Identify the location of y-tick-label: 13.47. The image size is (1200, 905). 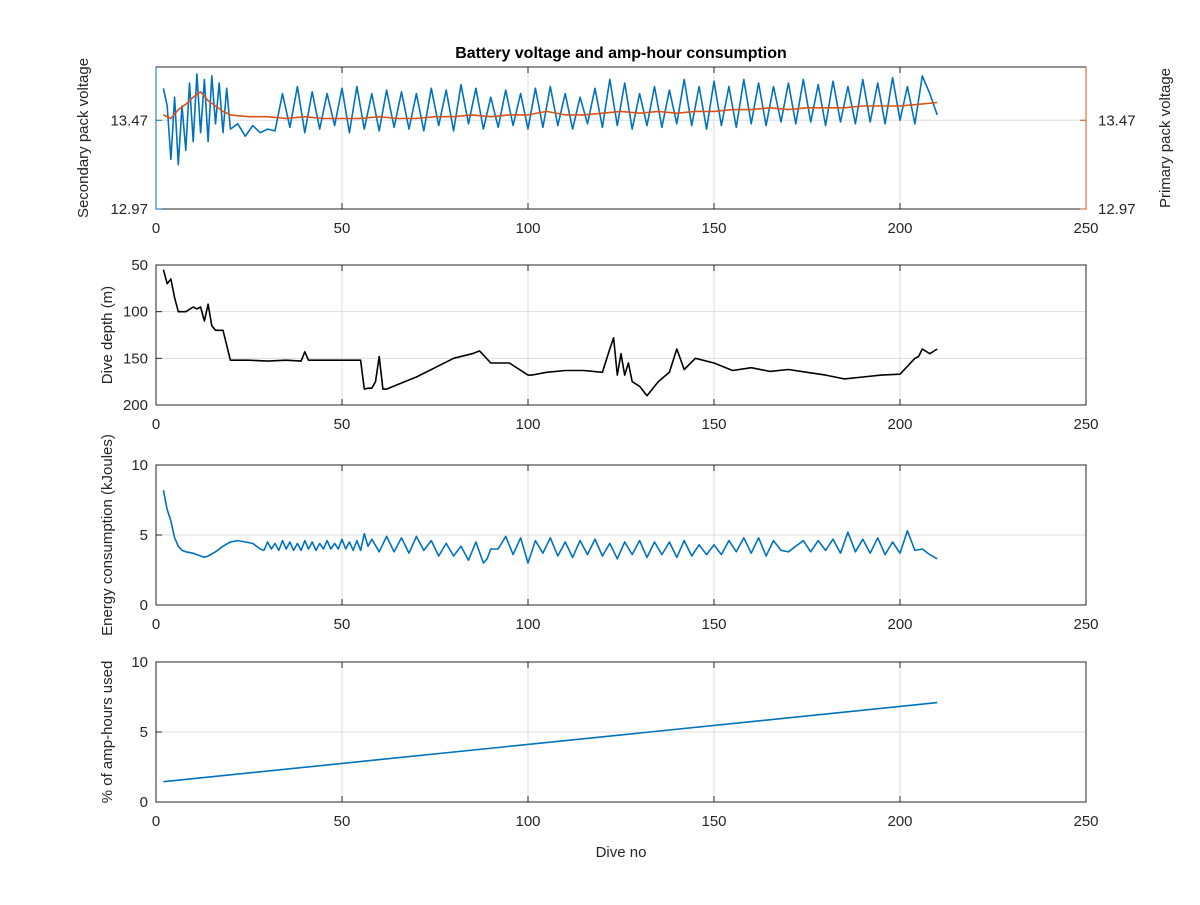
(129, 120).